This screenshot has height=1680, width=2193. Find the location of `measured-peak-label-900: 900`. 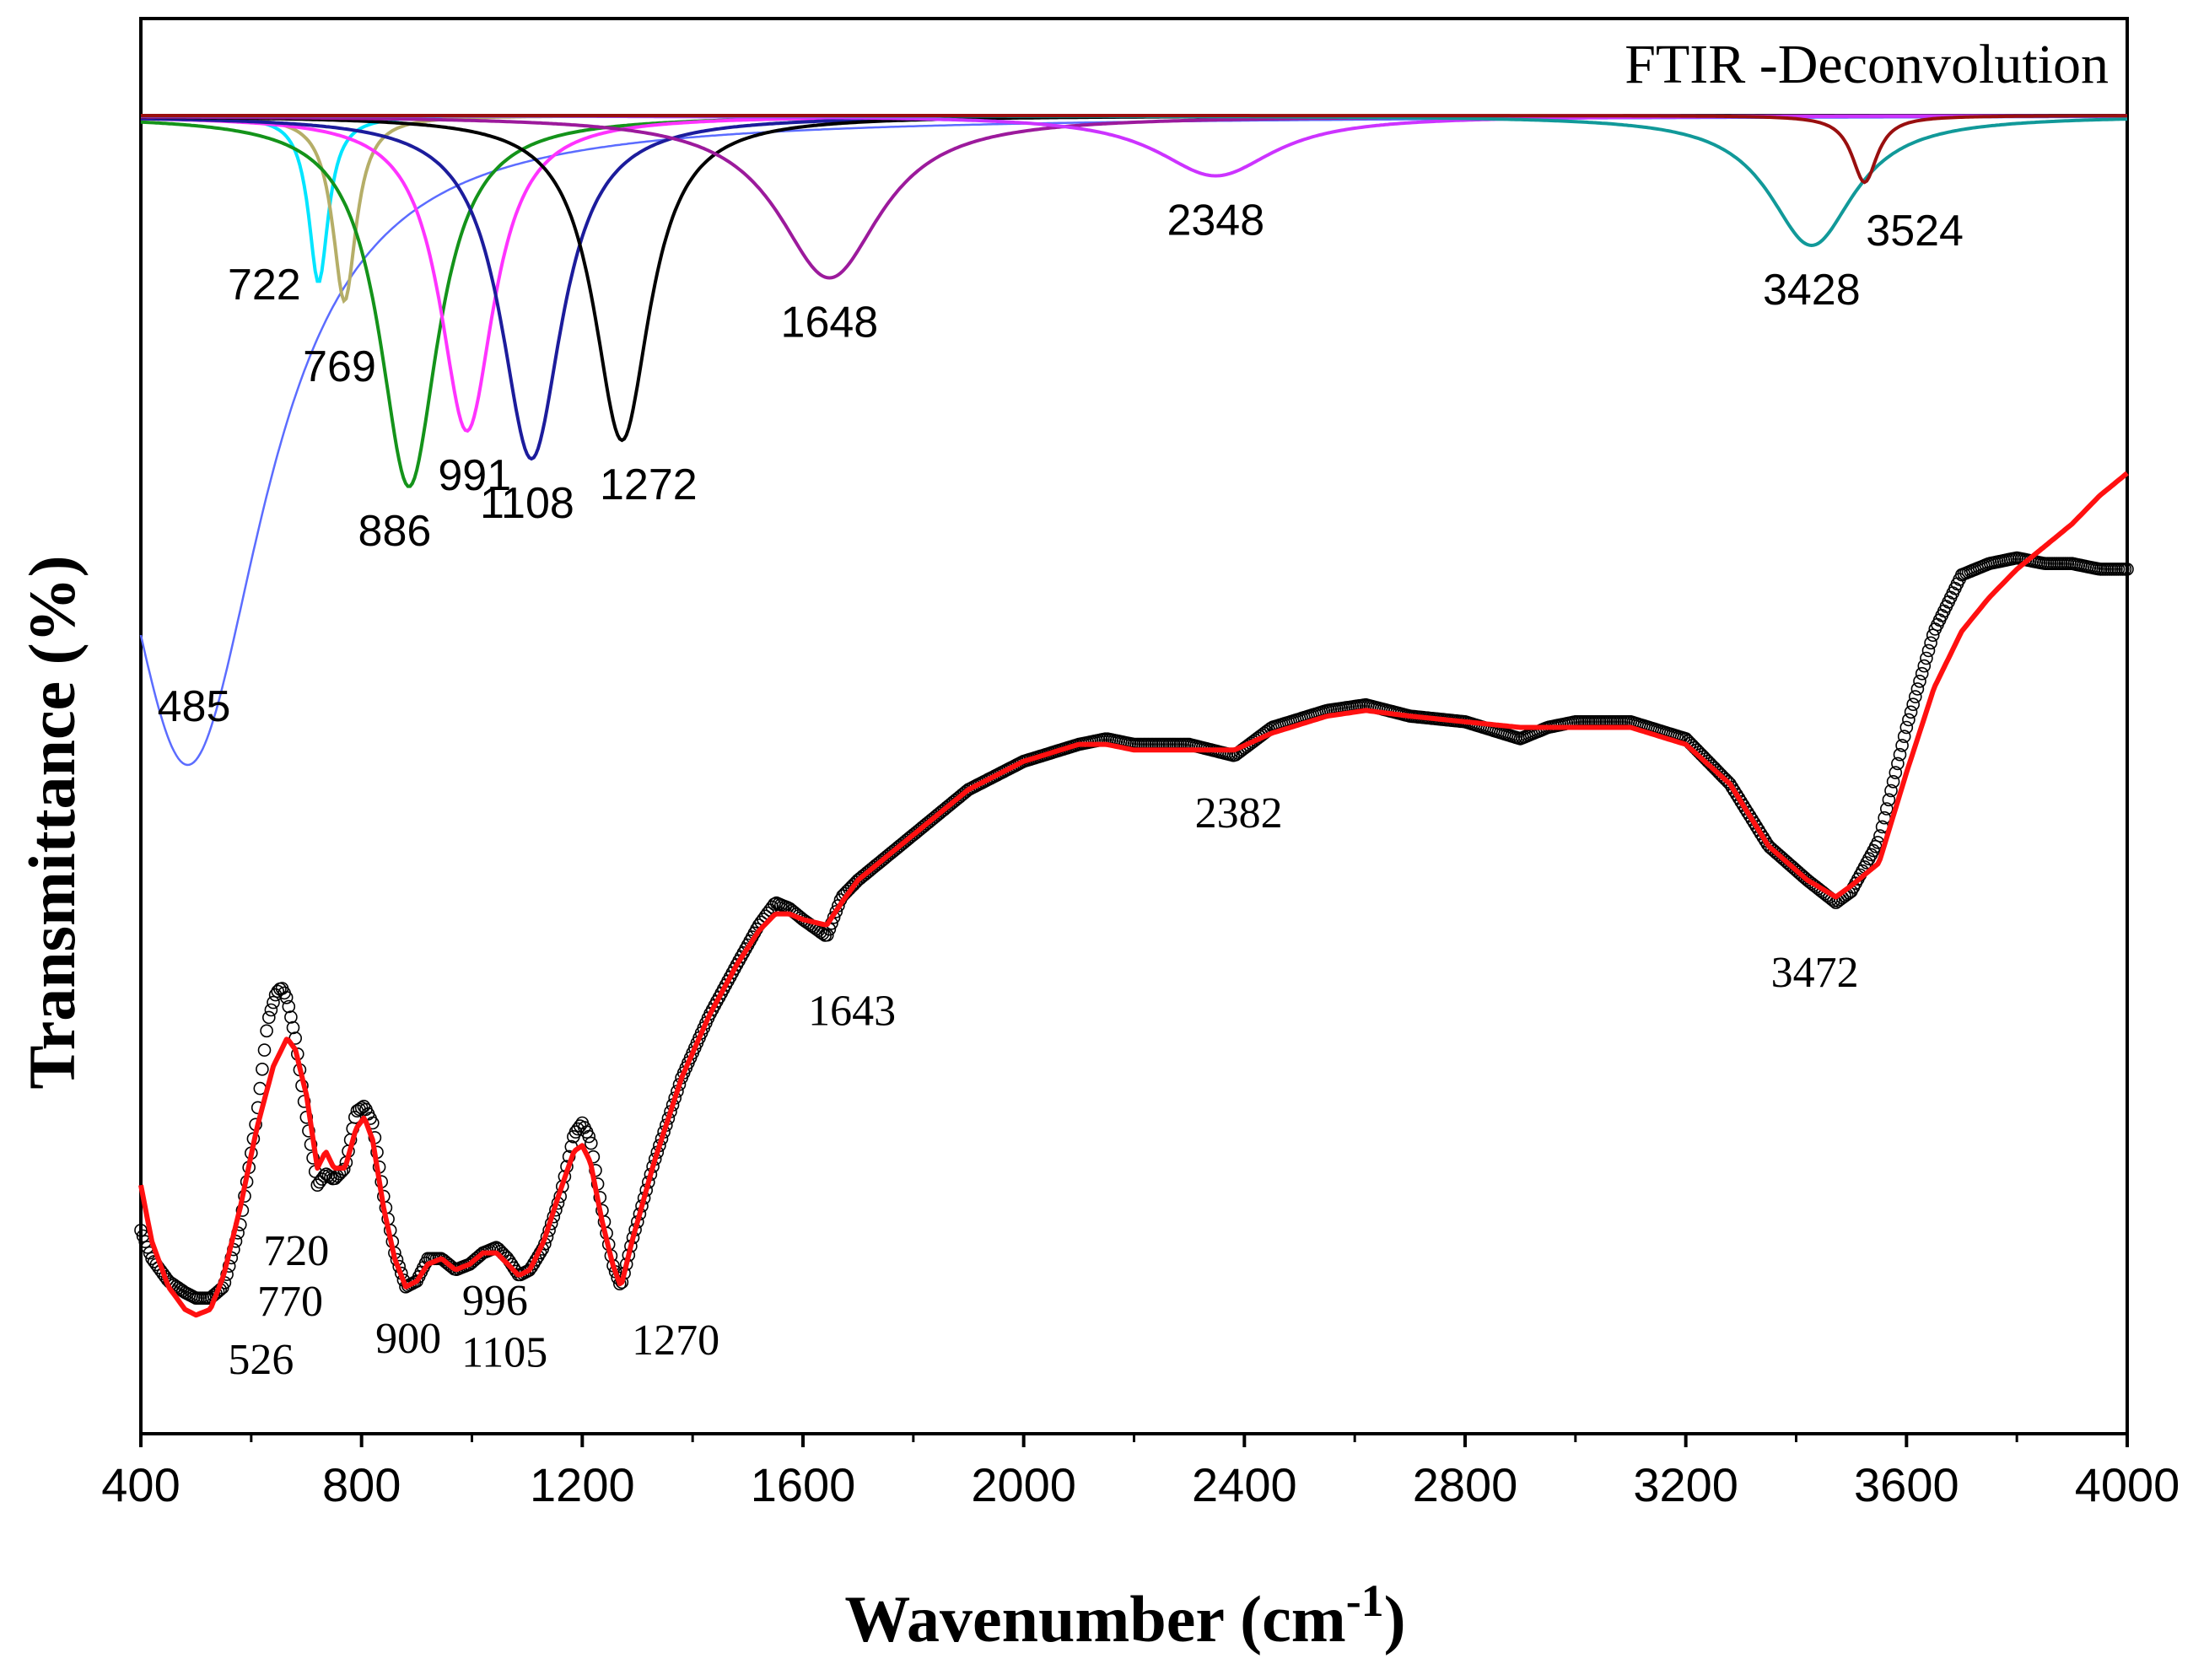

measured-peak-label-900: 900 is located at coordinates (408, 1339).